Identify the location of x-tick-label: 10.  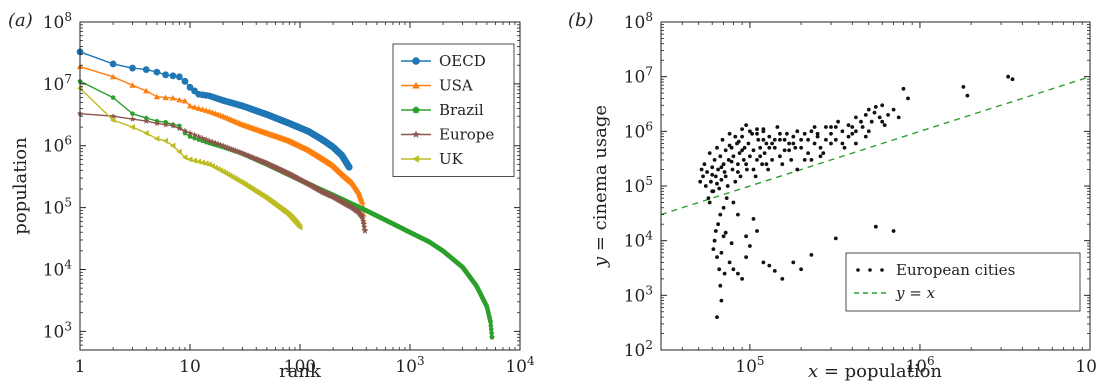
(190, 367).